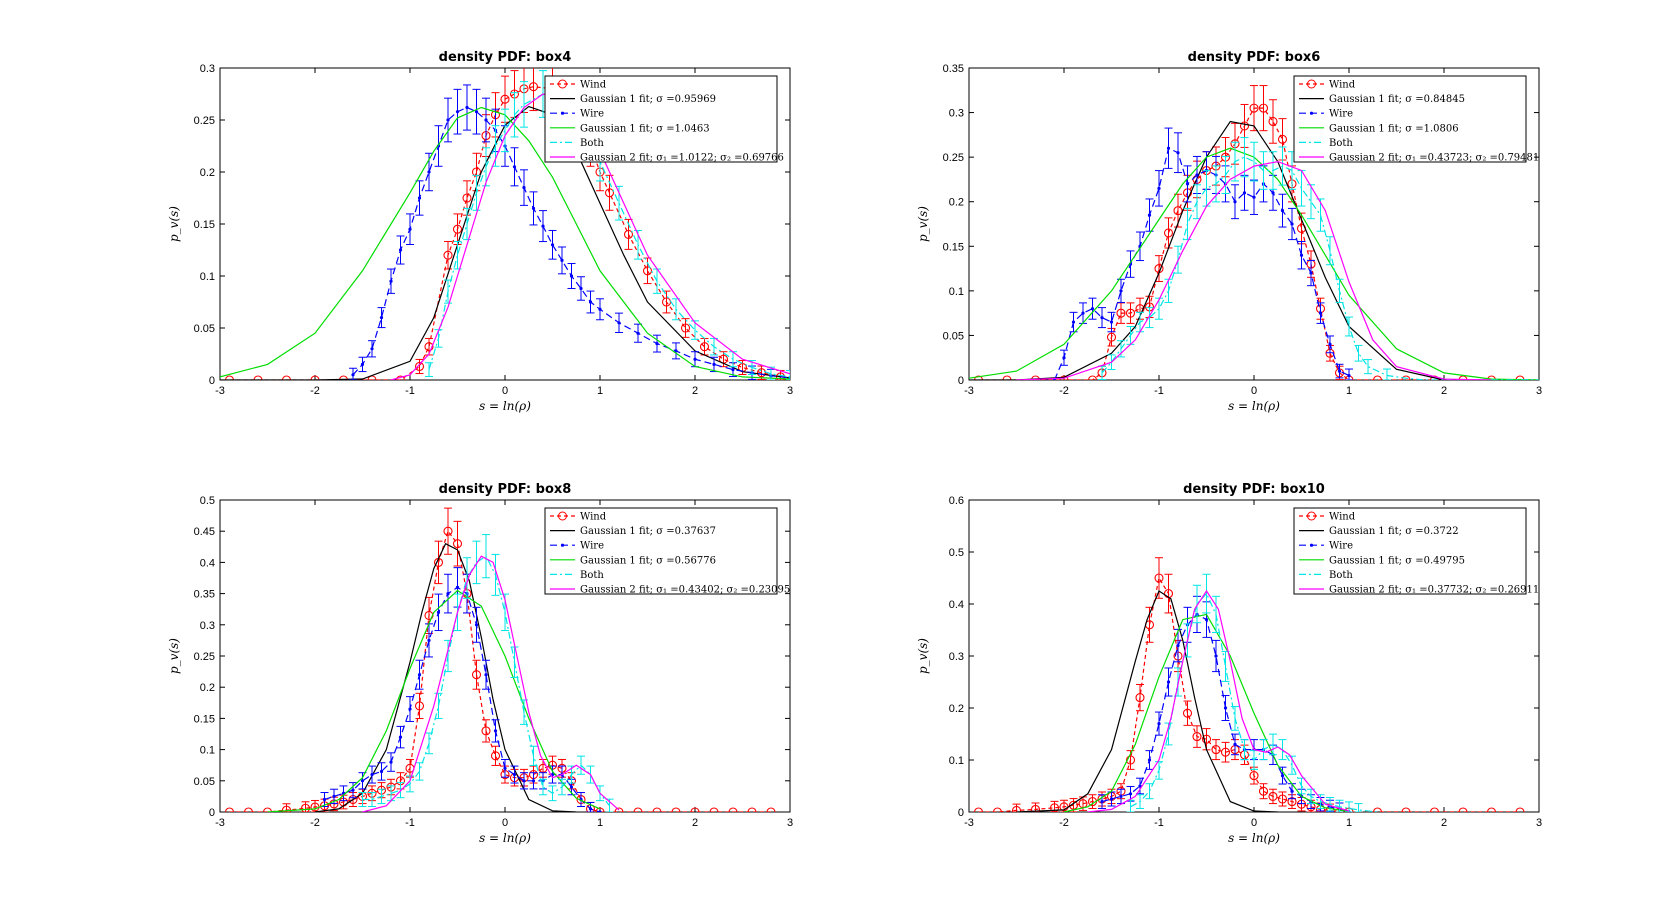  Describe the element at coordinates (1326, 143) in the screenshot. I see `legend-item: Both` at that location.